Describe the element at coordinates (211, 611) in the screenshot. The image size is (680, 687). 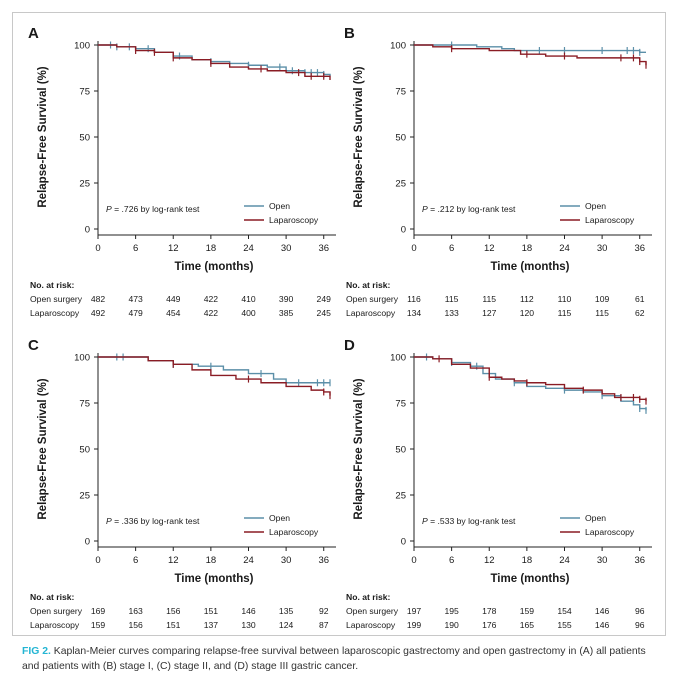
I see `at-risk-count: 151` at that location.